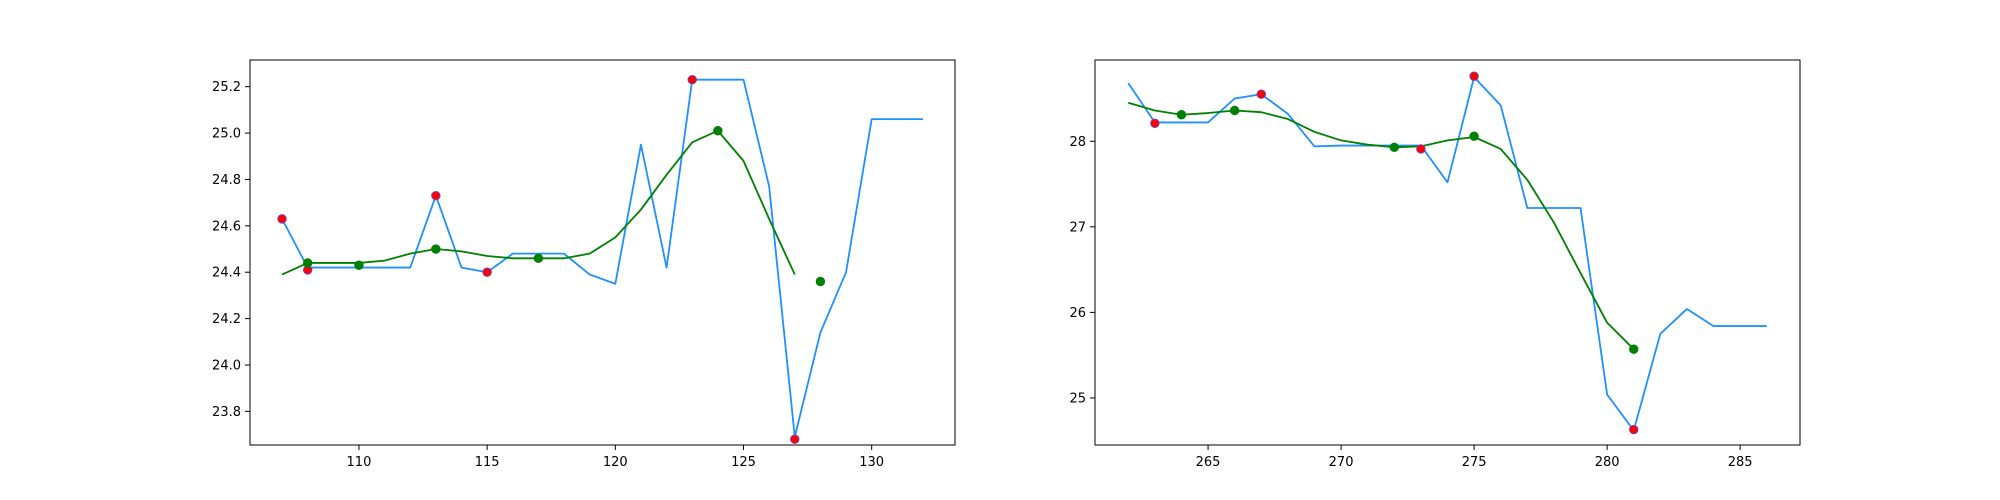 The image size is (2000, 500). What do you see at coordinates (226, 319) in the screenshot?
I see `y-tick-label: 24.2` at bounding box center [226, 319].